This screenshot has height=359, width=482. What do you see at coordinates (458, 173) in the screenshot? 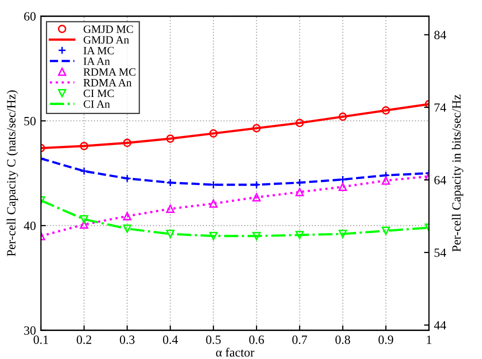
I see `y2-axis-title: Per-cell Capacity in bits/sec/Hz` at bounding box center [458, 173].